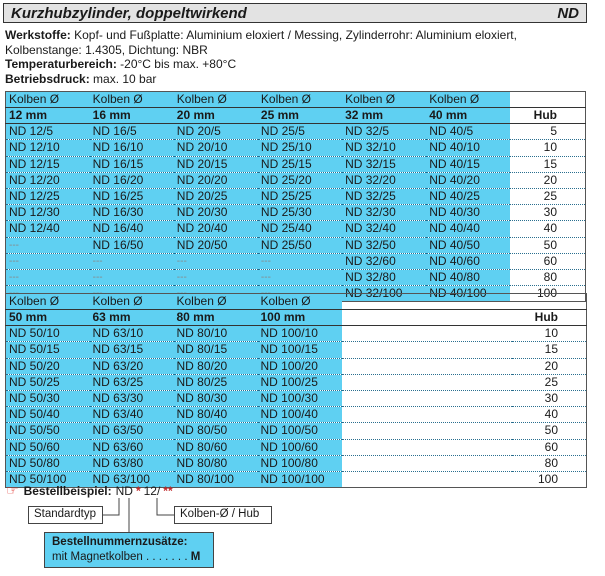 Image resolution: width=605 pixels, height=576 pixels. Describe the element at coordinates (300, 164) in the screenshot. I see `part-number-cell: ND 25/15` at that location.